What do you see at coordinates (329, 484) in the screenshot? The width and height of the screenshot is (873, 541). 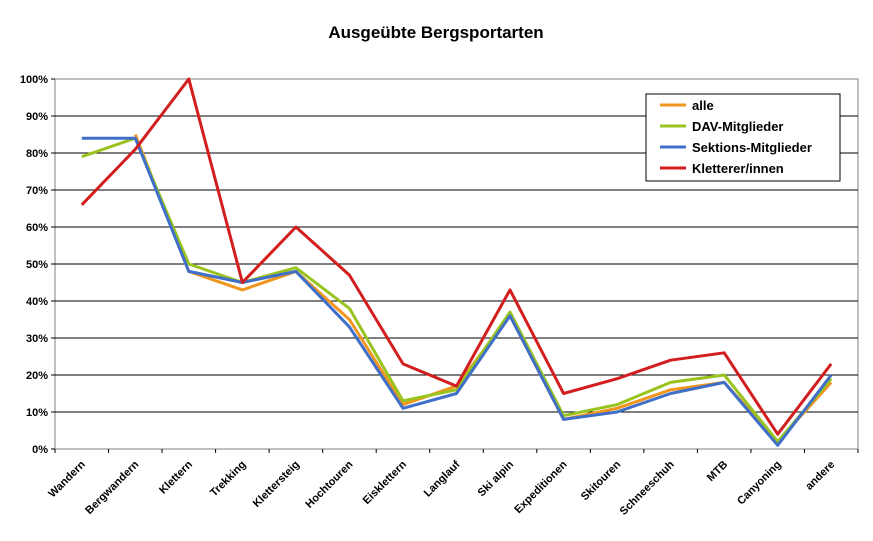 I see `x-tick-label: Hochtouren` at bounding box center [329, 484].